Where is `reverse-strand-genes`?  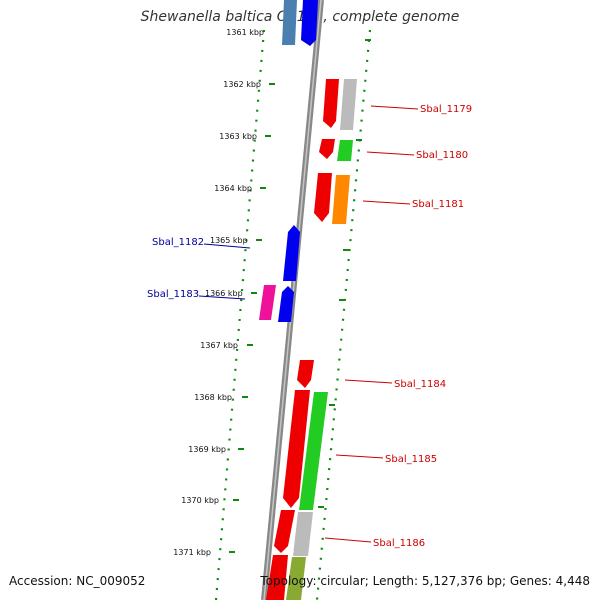
reverse-strand-genes is located at coordinates (288, 161).